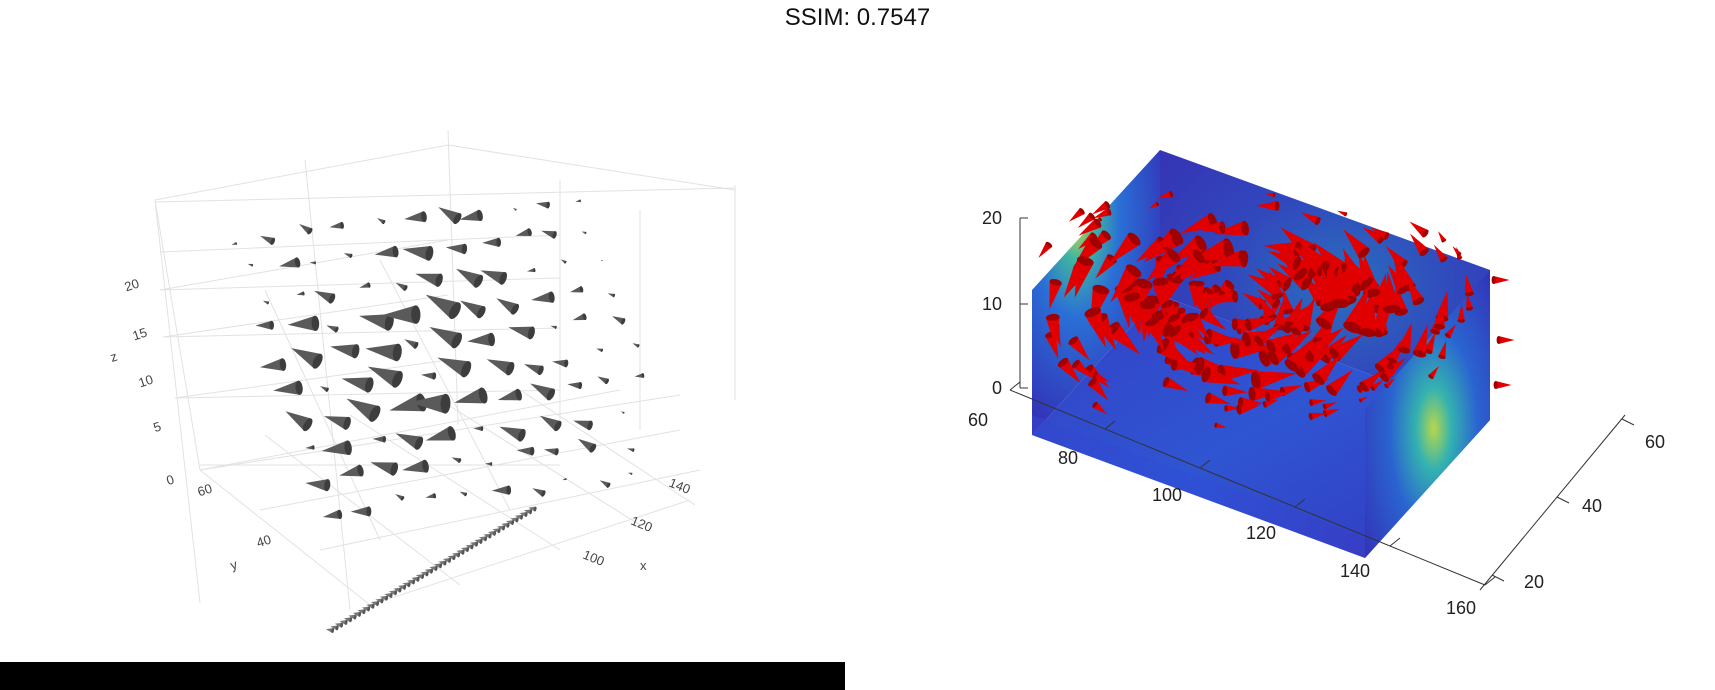  Describe the element at coordinates (1261, 533) in the screenshot. I see `right-x-tick-label: 120` at that location.